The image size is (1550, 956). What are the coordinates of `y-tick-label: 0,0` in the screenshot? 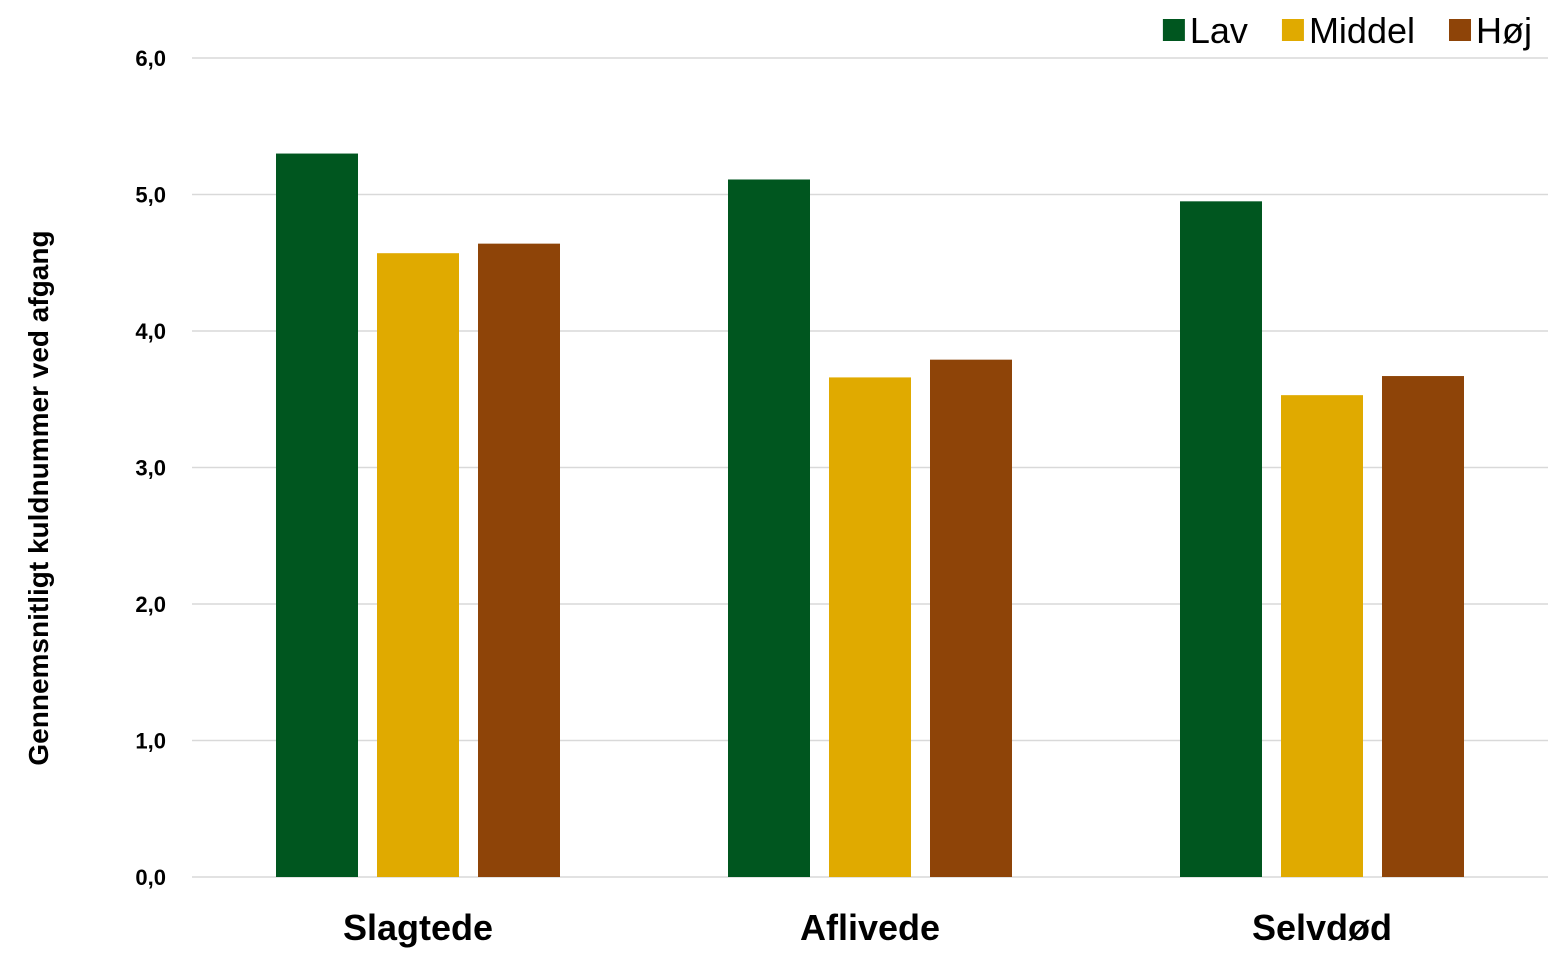 It's located at (150, 877).